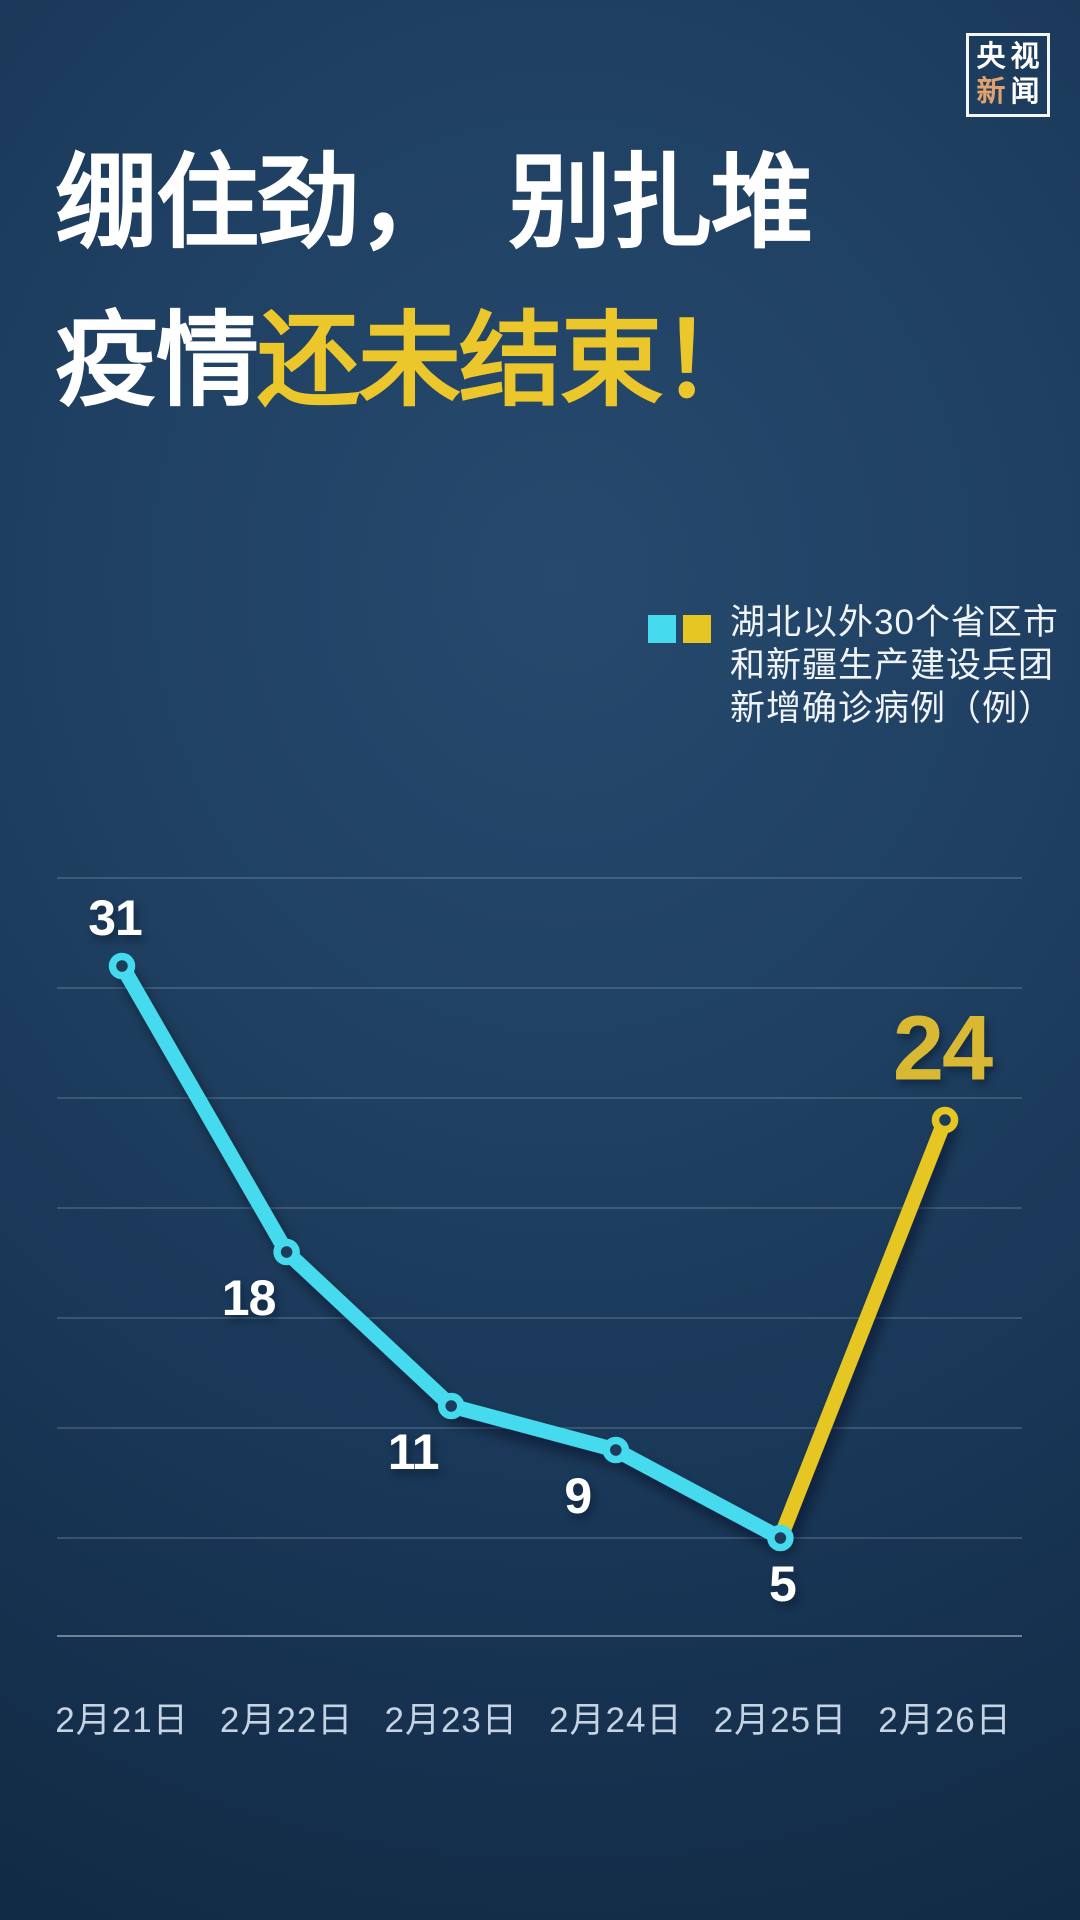 The image size is (1080, 1920). Describe the element at coordinates (862, 1329) in the screenshot. I see `series-line-highlight` at that location.